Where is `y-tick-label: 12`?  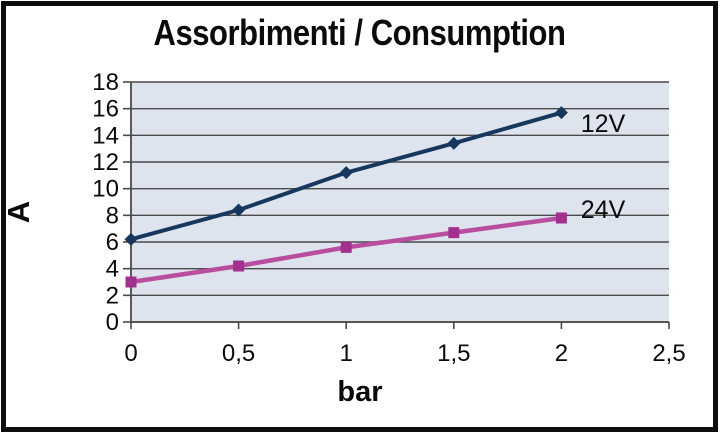 y-tick-label: 12 is located at coordinates (105, 162).